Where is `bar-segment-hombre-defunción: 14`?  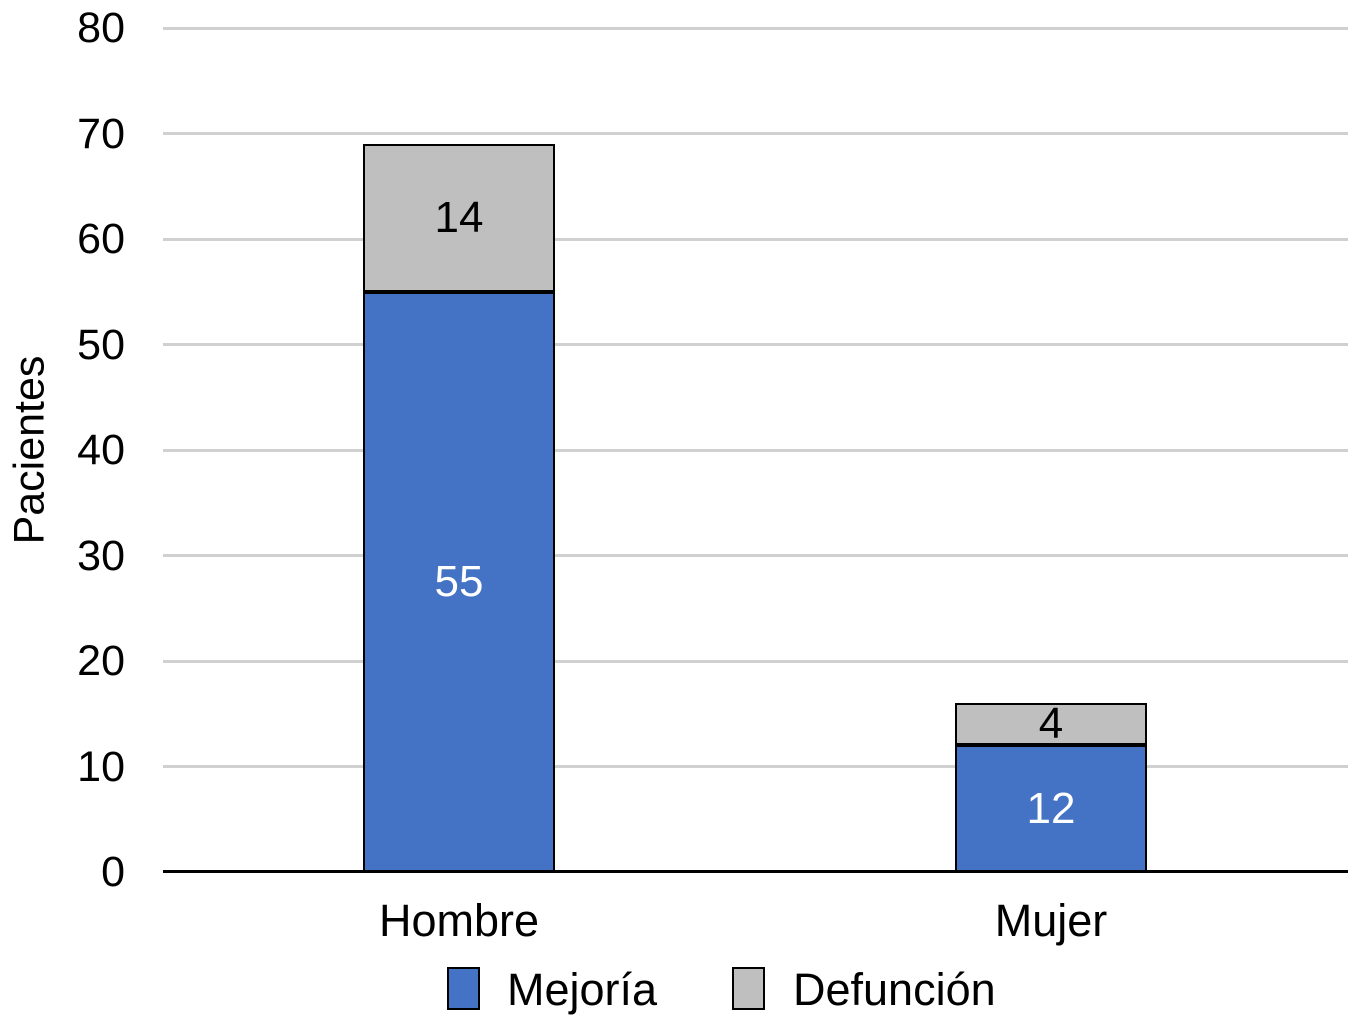
bar-segment-hombre-defunción: 14 is located at coordinates (459, 218).